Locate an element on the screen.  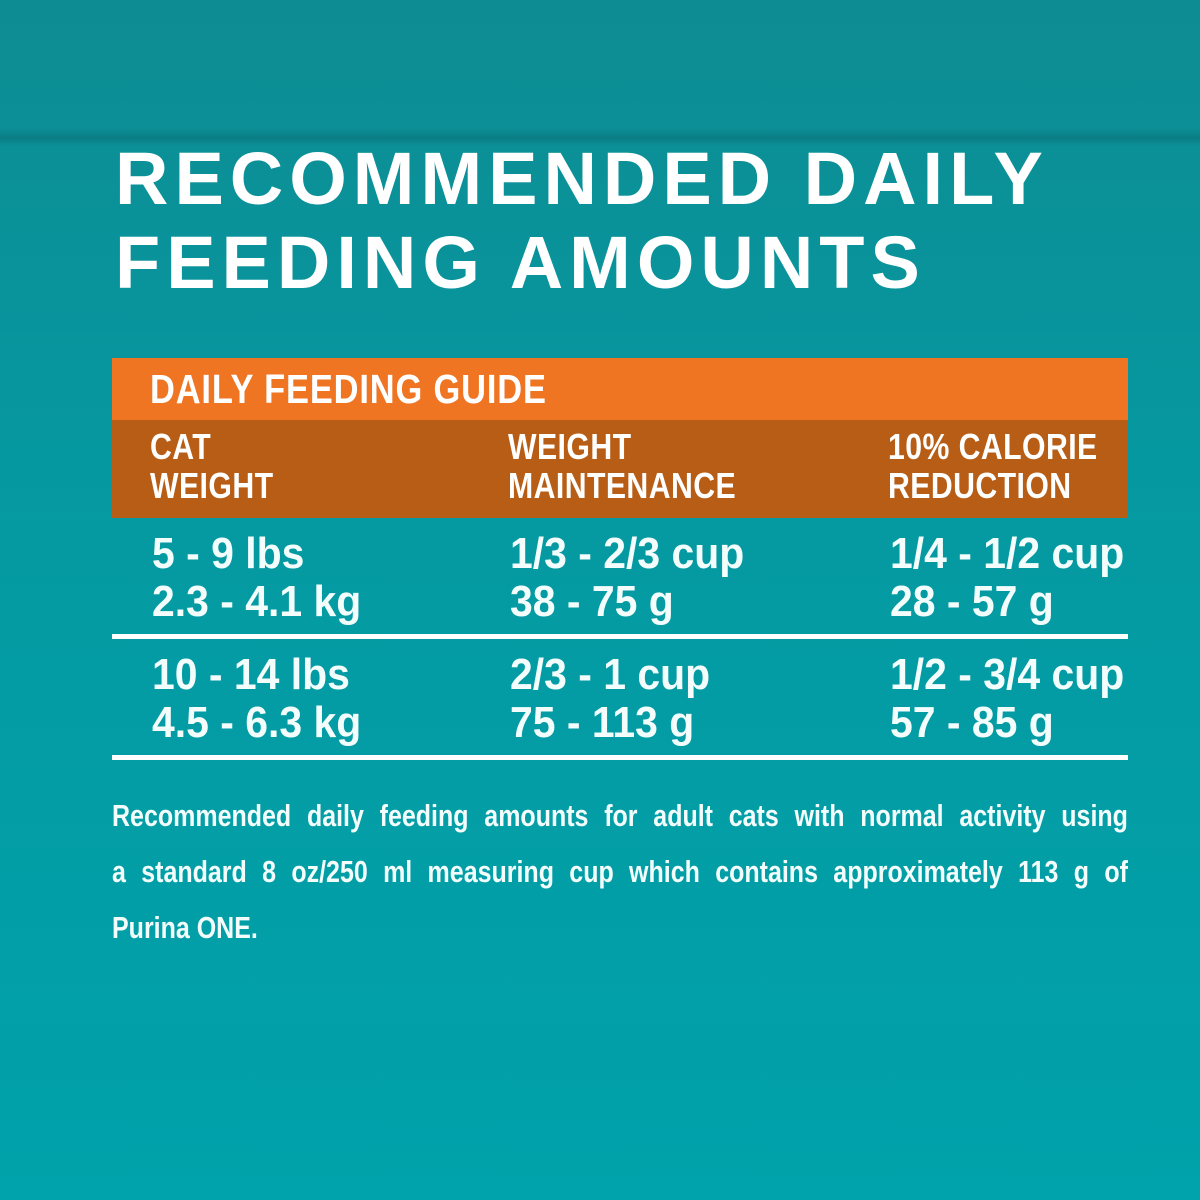
cell-weight-maintenance: 1/3 - 2/3 cup 38 - 75 g is located at coordinates (700, 578).